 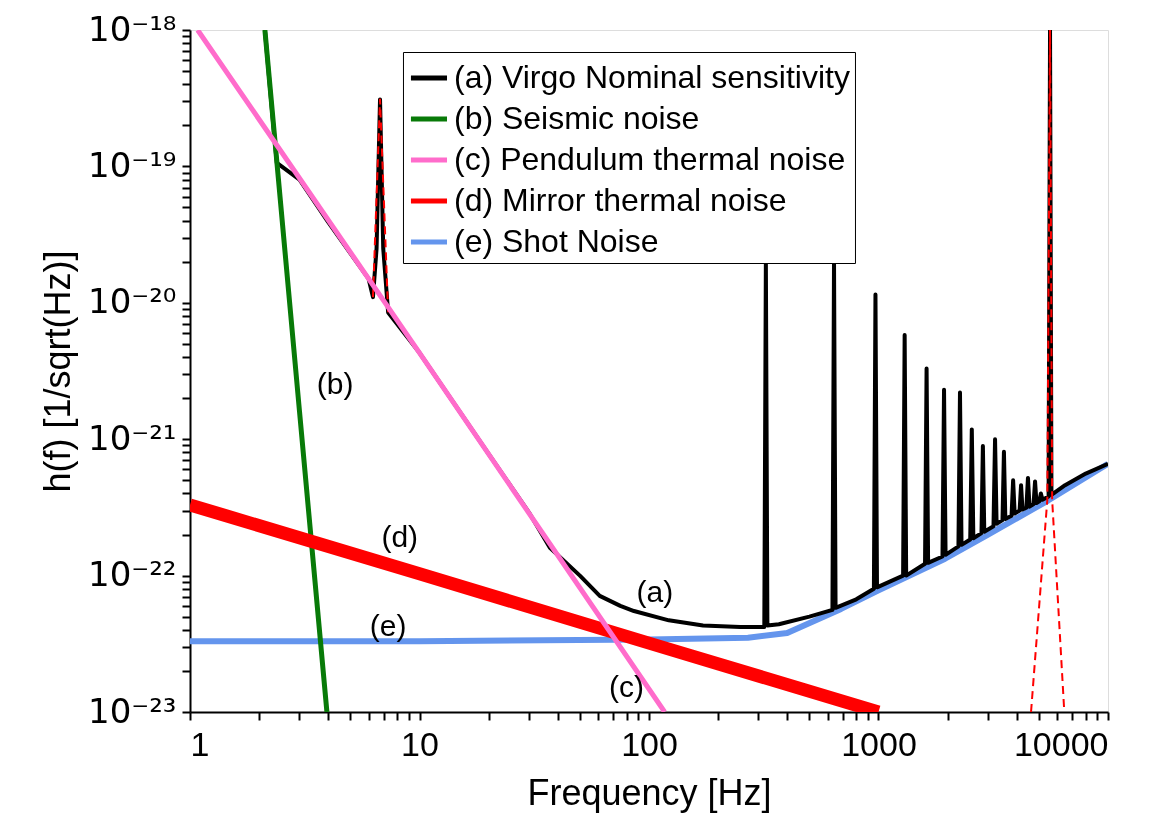 I want to click on x-tick-label: 10000, so click(x=1061, y=743).